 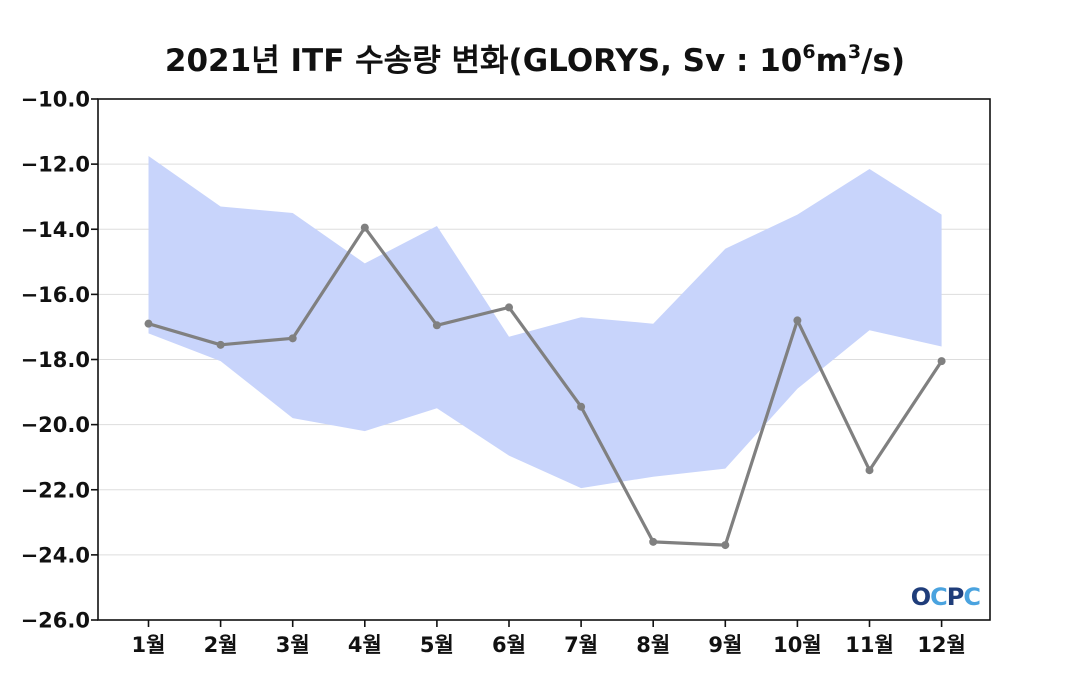 I want to click on x-tick-label: 4월, so click(x=365, y=645).